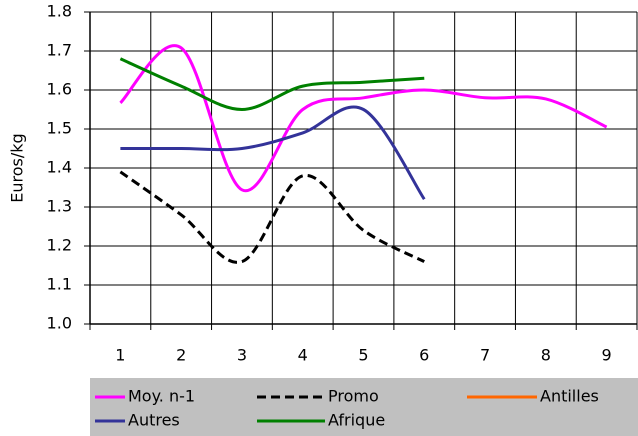 This screenshot has height=436, width=638. Describe the element at coordinates (356, 420) in the screenshot. I see `legend-label: Afrique` at that location.